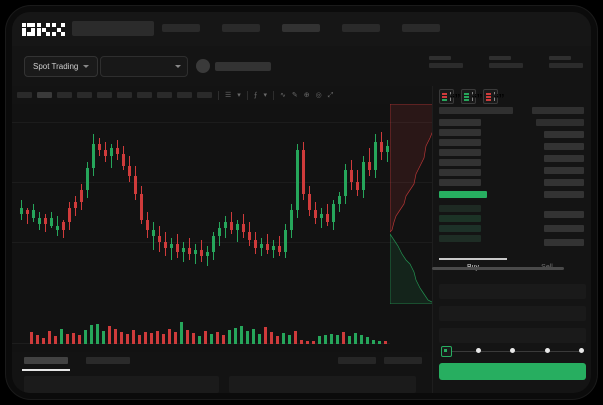  Describe the element at coordinates (282, 95) in the screenshot. I see `wave-line-icon: ∿` at that location.